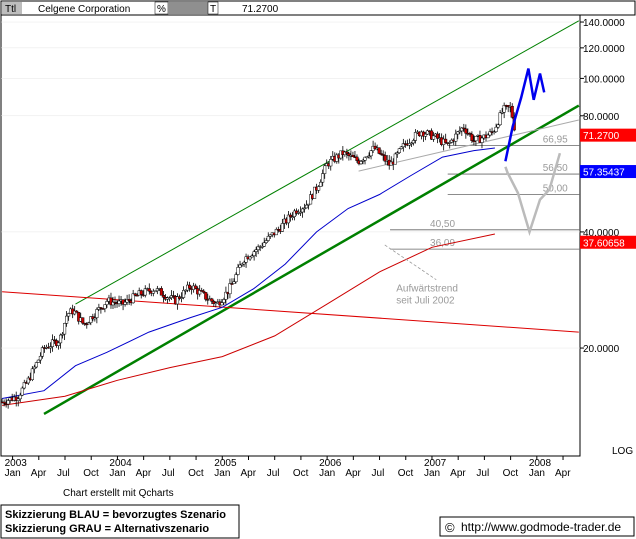 Image resolution: width=636 pixels, height=539 pixels. Describe the element at coordinates (608, 242) in the screenshot. I see `price-tag-bg` at that location.